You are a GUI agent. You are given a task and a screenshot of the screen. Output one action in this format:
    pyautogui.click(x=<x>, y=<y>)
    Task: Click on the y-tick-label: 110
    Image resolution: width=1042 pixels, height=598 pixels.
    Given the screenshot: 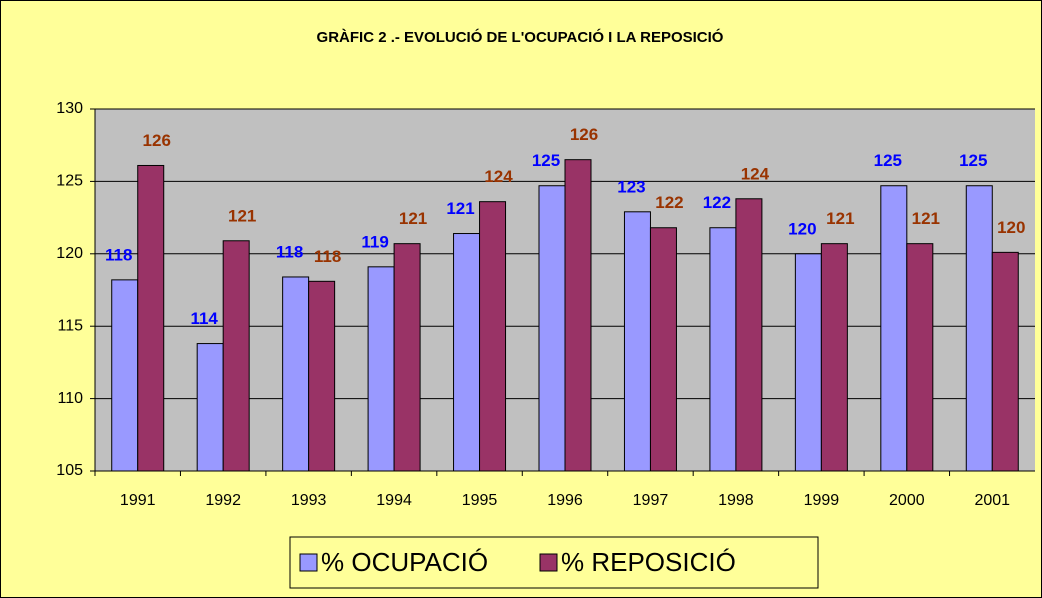 What is the action you would take?
    pyautogui.click(x=70, y=398)
    